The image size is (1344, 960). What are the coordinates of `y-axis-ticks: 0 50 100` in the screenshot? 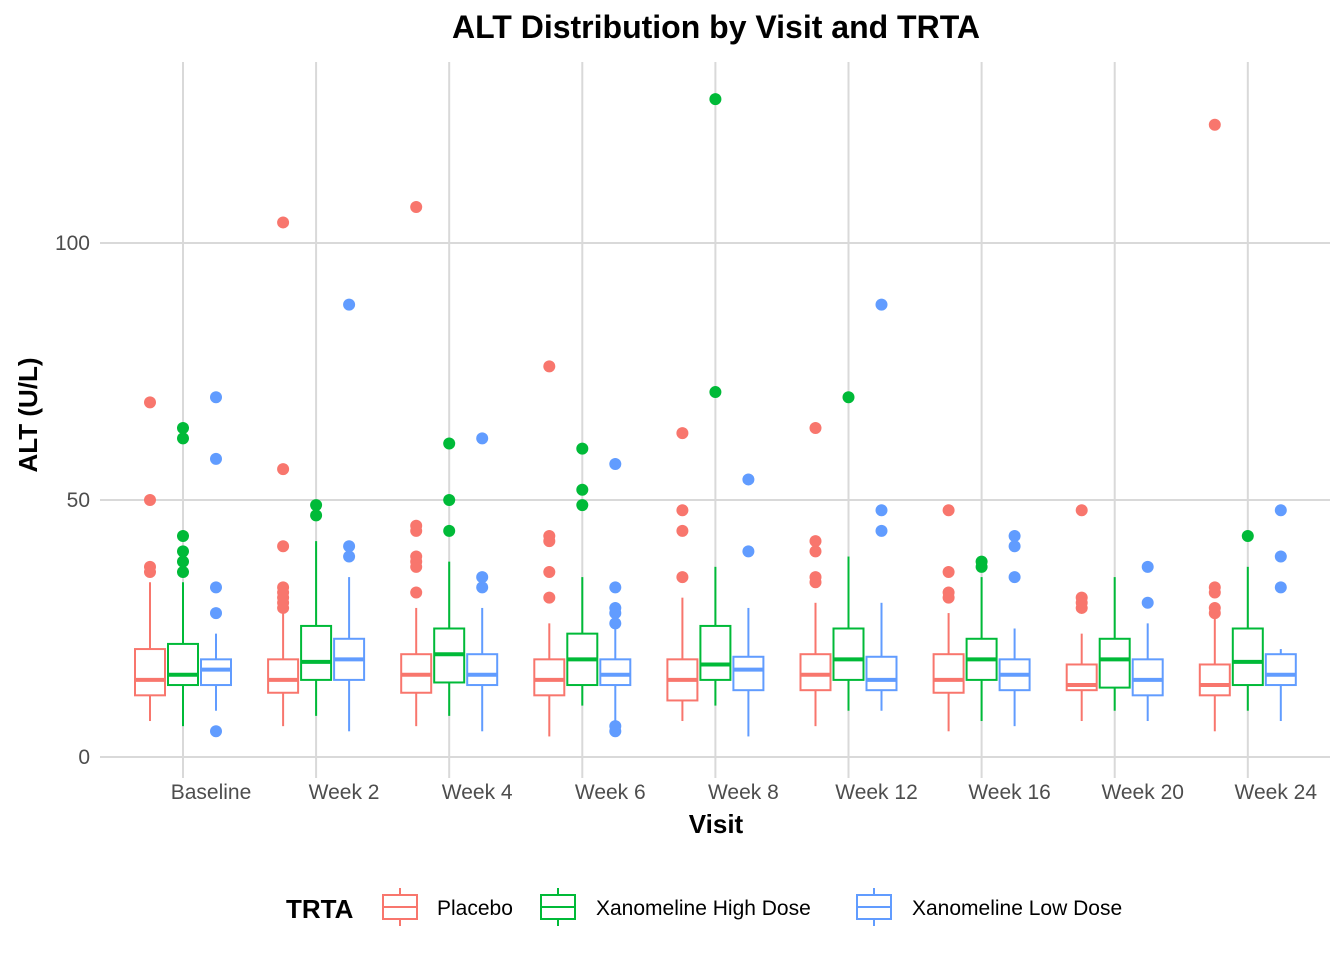 It's located at (72, 500).